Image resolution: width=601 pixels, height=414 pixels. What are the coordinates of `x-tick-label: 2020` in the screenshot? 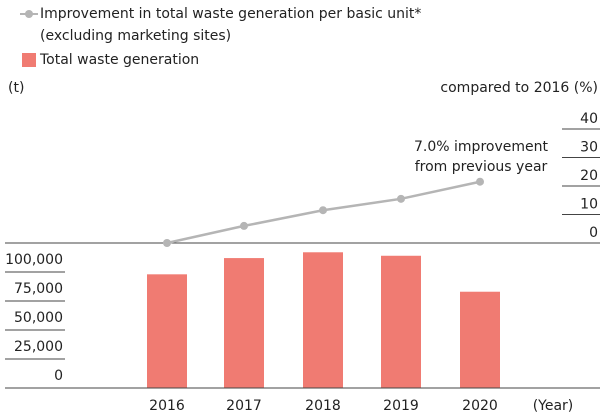 It's located at (480, 406).